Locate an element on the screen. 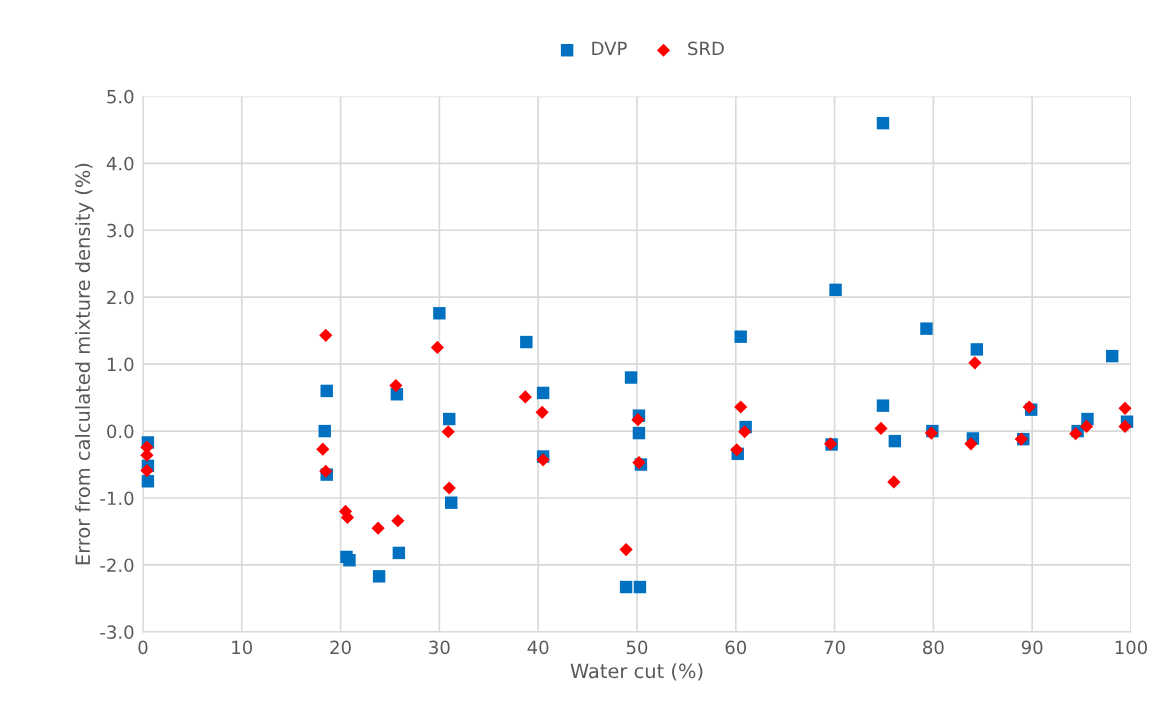  x-tick-label: 90 is located at coordinates (1032, 647).